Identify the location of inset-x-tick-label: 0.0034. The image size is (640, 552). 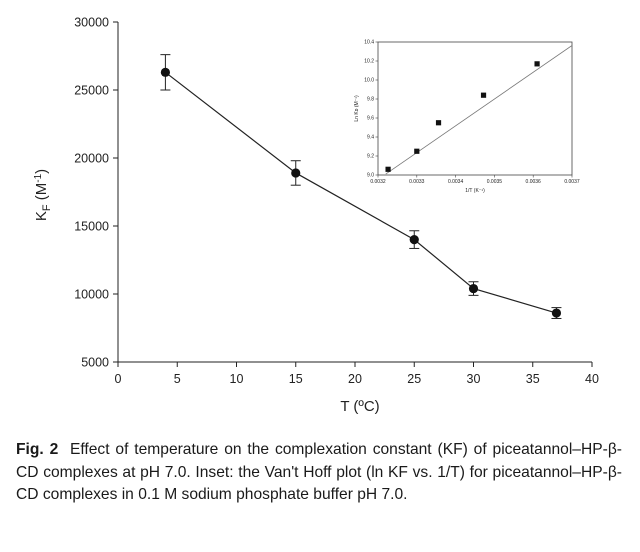
(456, 182).